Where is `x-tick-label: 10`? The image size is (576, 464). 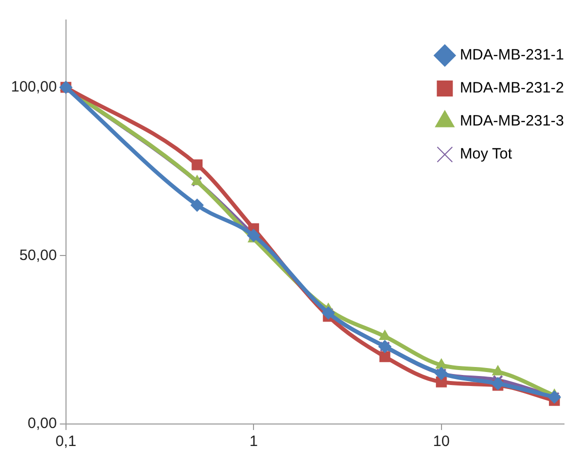
x-tick-label: 10 is located at coordinates (441, 441).